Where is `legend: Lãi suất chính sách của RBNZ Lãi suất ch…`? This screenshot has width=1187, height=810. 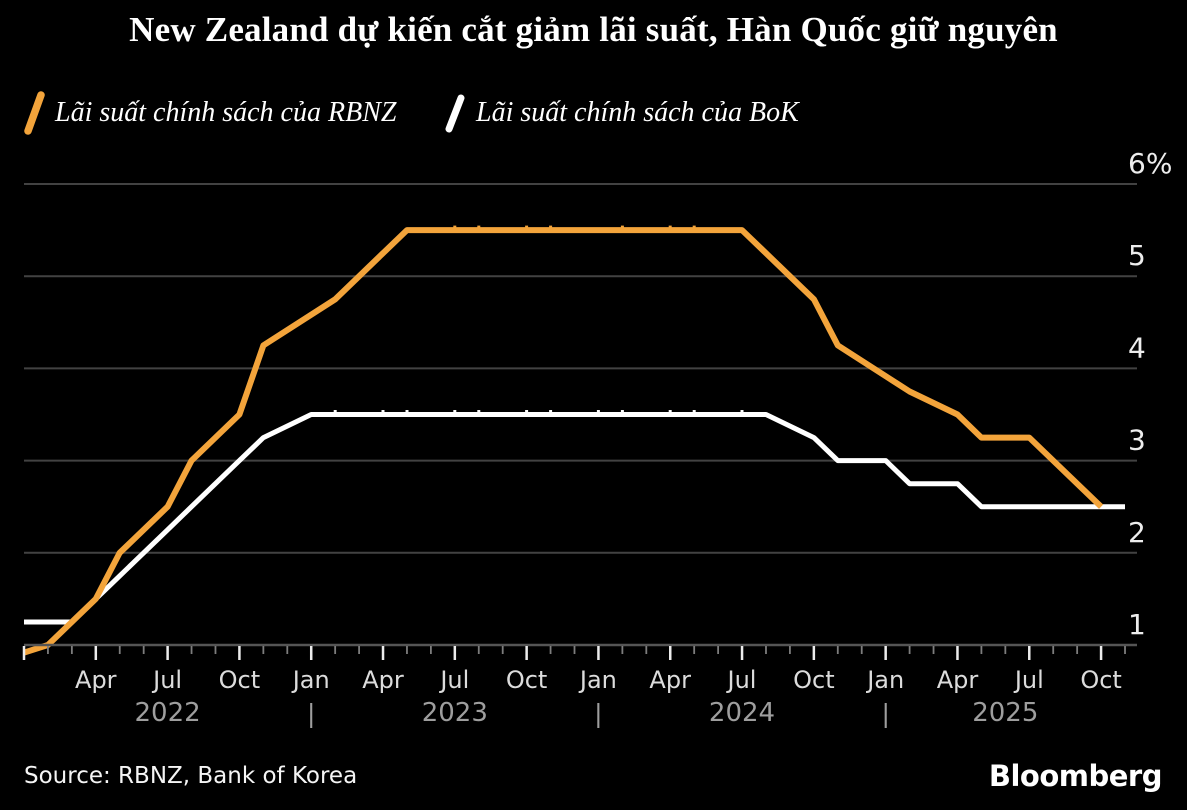
legend: Lãi suất chính sách của RBNZ Lãi suất ch… is located at coordinates (593, 113).